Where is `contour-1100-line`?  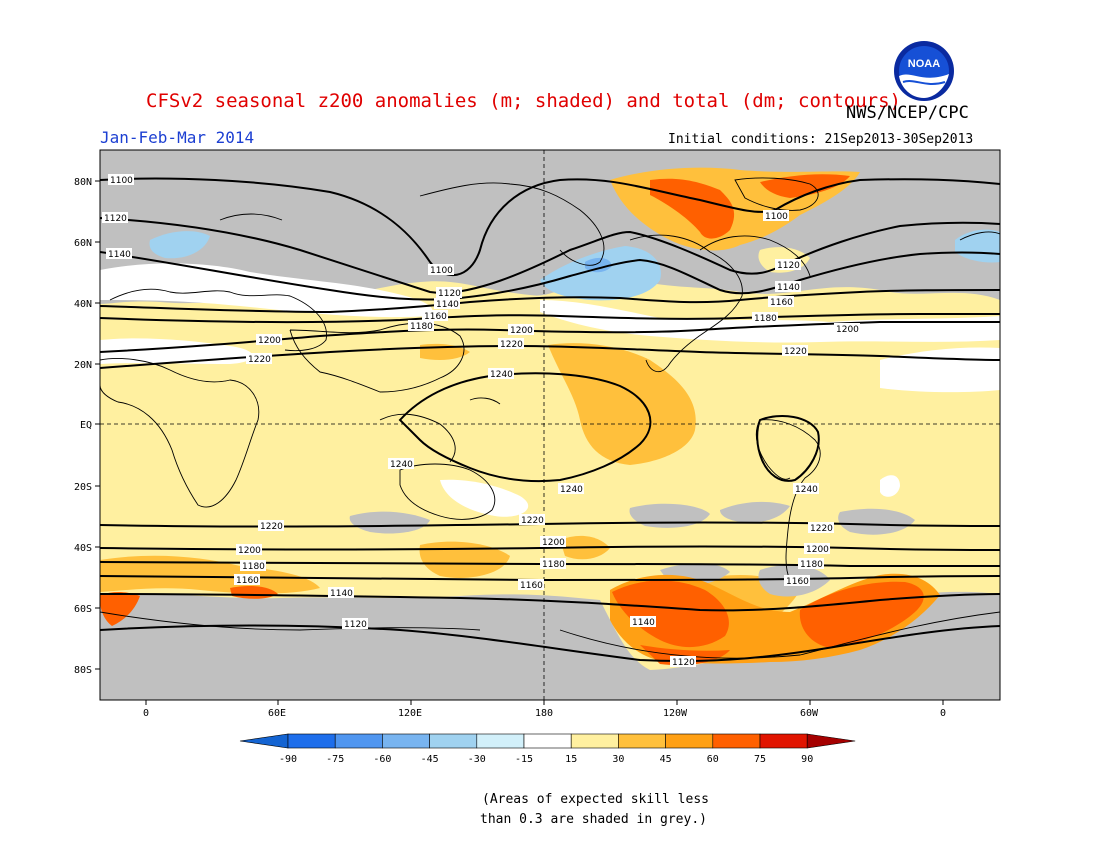 contour-1100-line is located at coordinates (550, 227).